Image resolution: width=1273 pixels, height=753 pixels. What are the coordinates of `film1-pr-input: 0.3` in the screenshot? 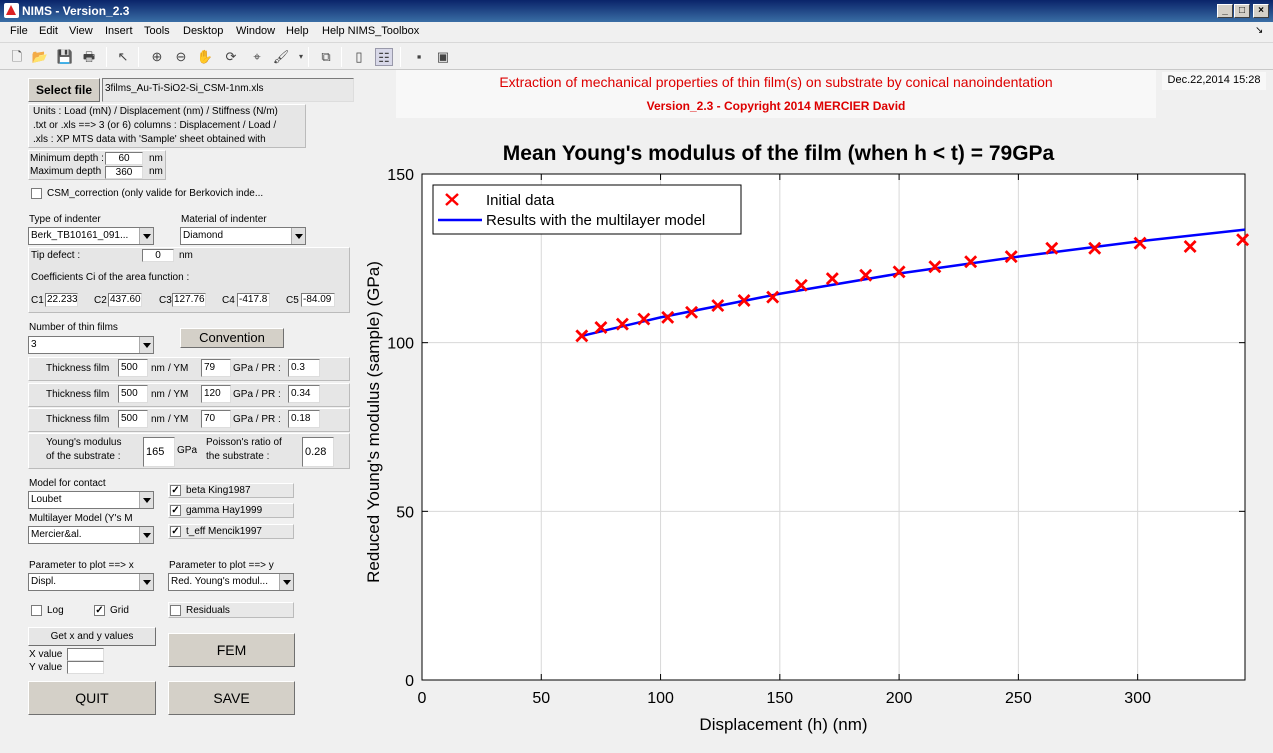 It's located at (304, 368).